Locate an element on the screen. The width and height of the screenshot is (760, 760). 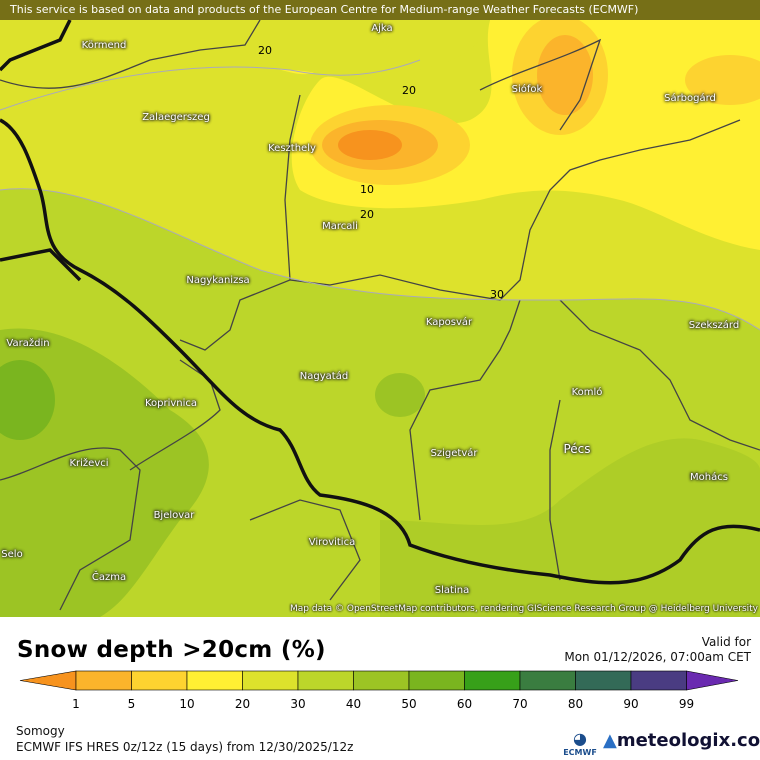
region-name: Somogy is located at coordinates (40, 731).